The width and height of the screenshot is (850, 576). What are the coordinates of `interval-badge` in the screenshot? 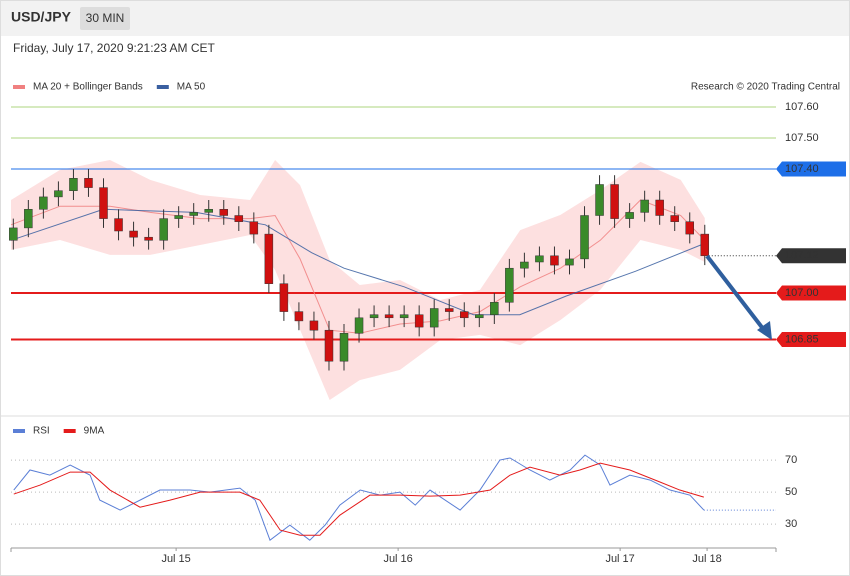 It's located at (105, 18).